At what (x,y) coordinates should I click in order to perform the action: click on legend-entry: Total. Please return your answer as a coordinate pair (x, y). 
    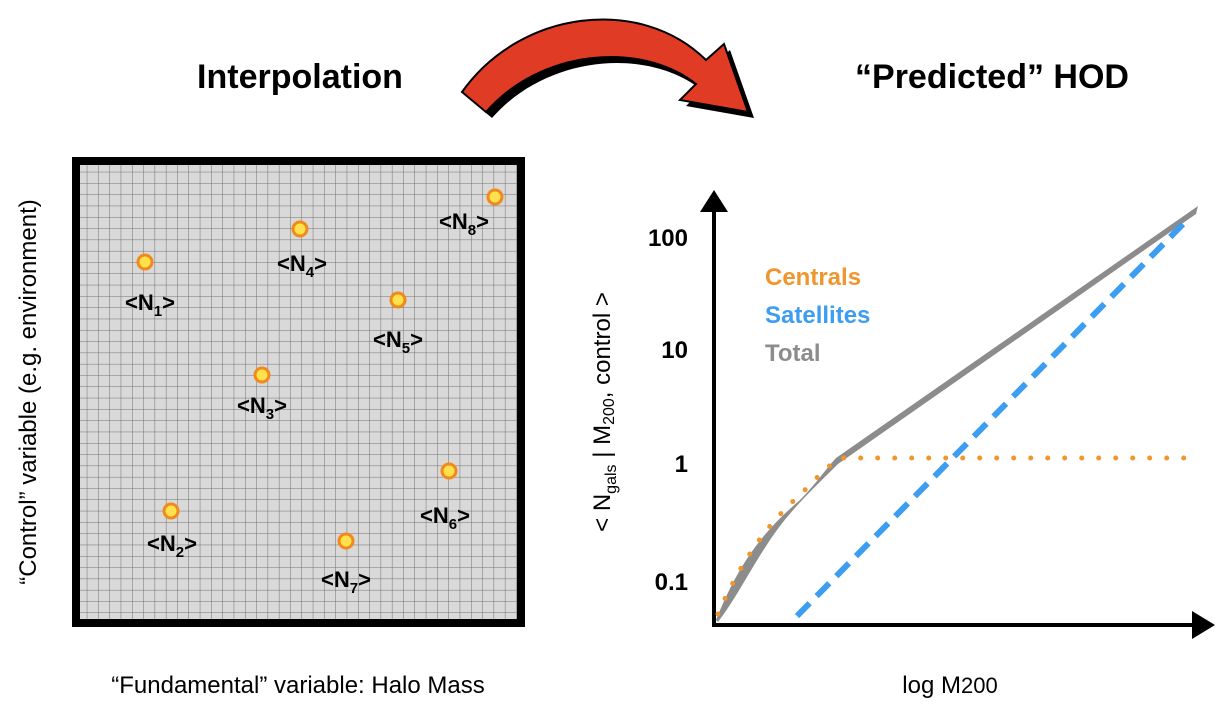
    Looking at the image, I should click on (793, 353).